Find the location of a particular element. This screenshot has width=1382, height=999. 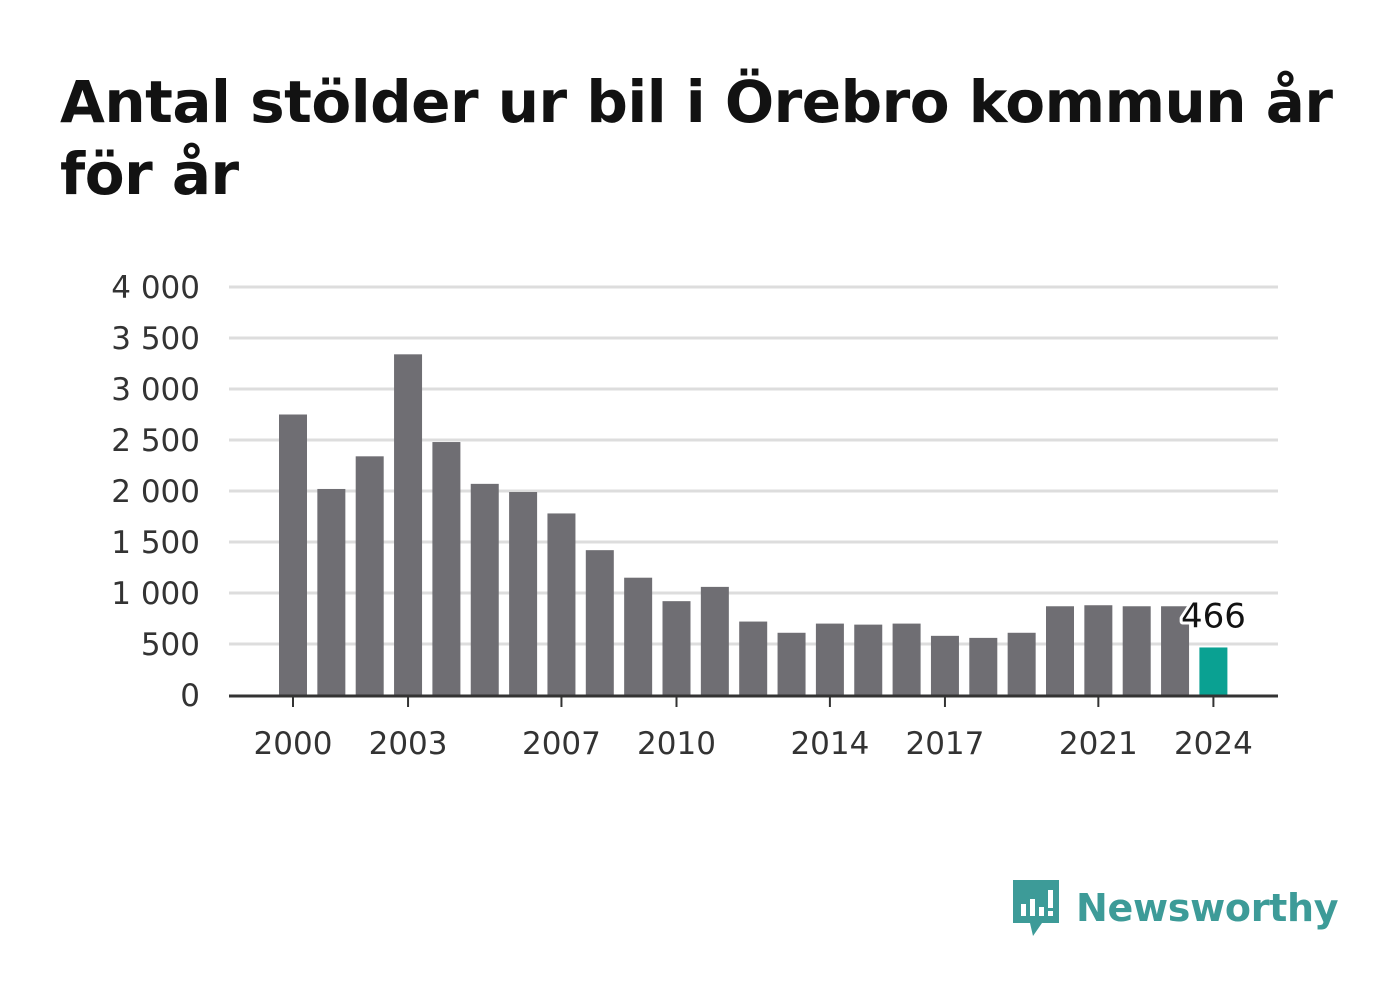

x-tick-label: 2000 is located at coordinates (293, 744).